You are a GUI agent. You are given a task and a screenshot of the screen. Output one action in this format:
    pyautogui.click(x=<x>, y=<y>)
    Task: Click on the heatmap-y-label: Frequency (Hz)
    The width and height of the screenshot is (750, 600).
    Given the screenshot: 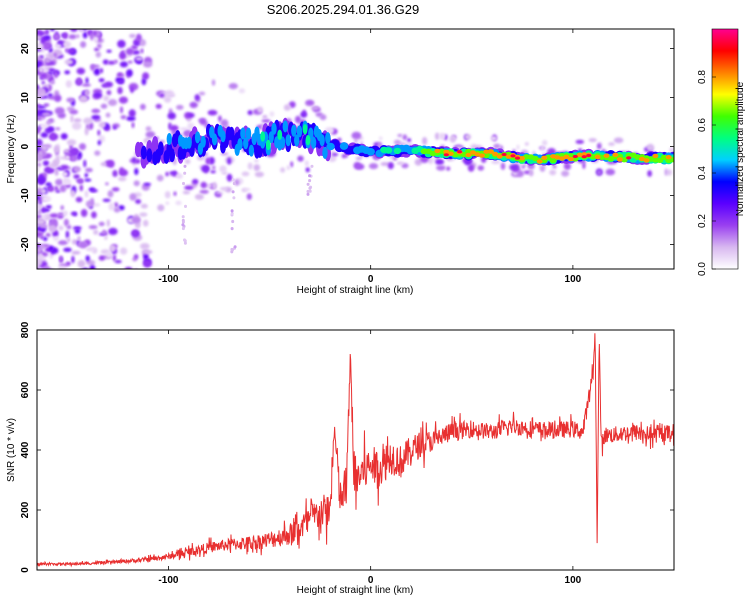 What is the action you would take?
    pyautogui.click(x=11, y=149)
    